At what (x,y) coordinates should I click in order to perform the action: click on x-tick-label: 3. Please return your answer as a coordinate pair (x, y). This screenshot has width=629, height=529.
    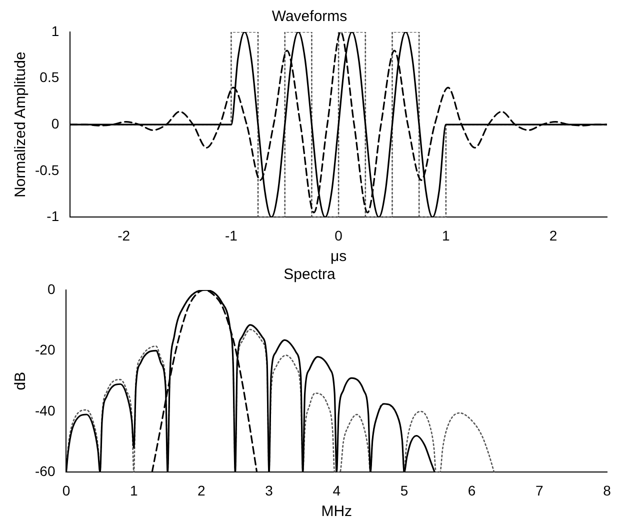
    Looking at the image, I should click on (269, 490).